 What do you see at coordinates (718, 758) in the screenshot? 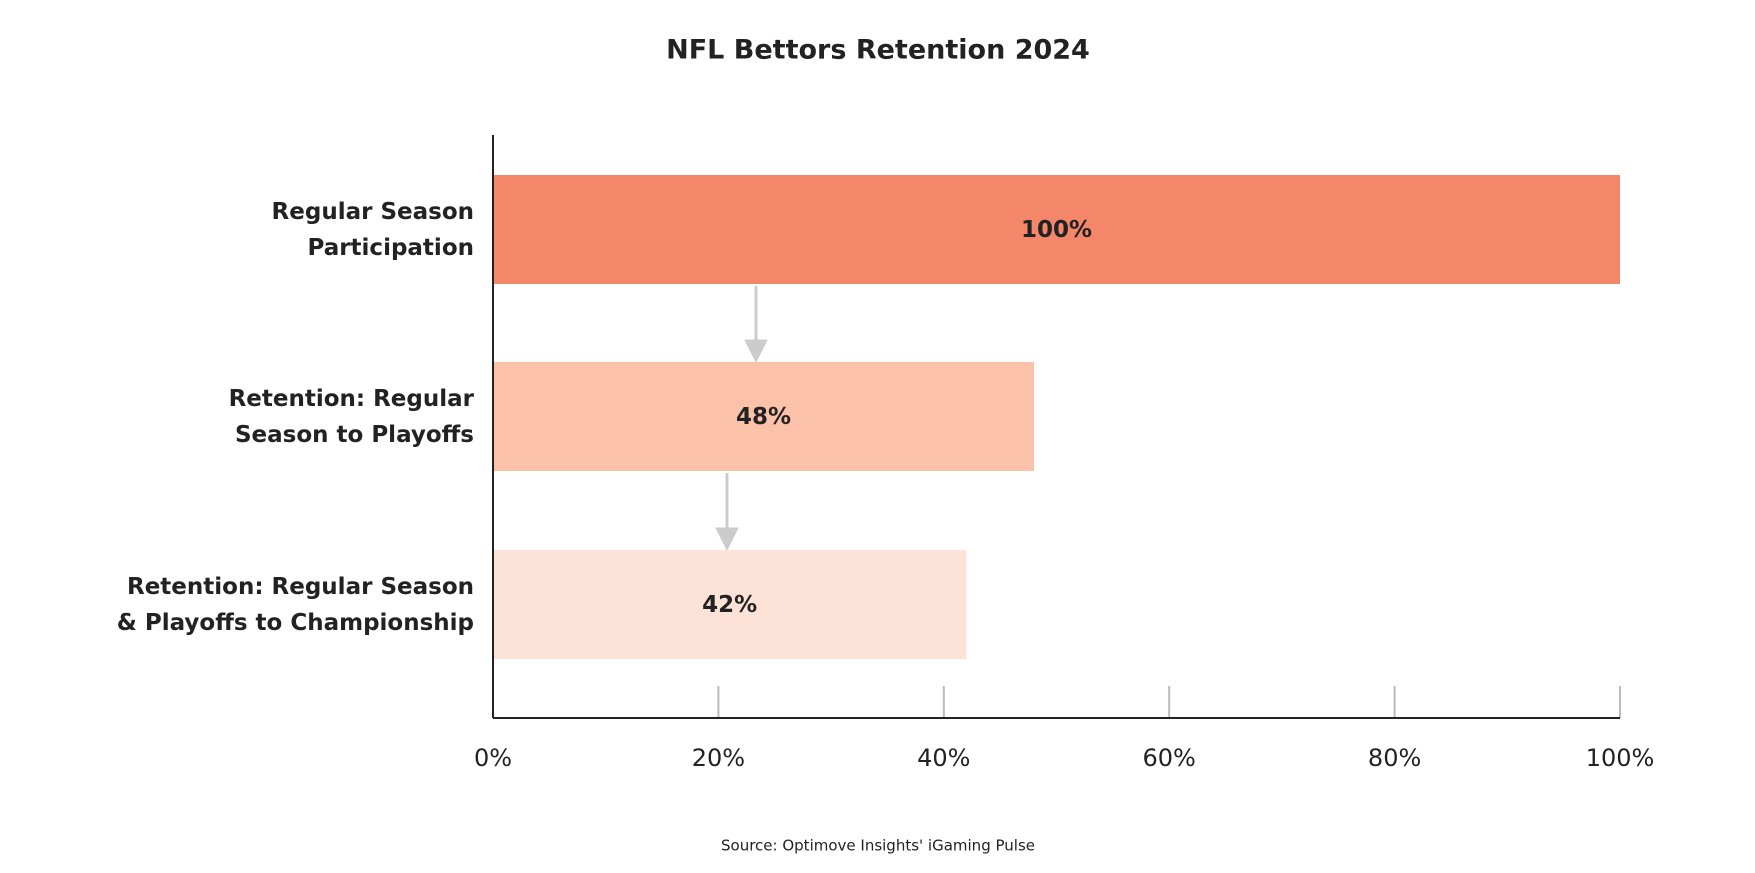
I see `x-tick-label: 20%` at bounding box center [718, 758].